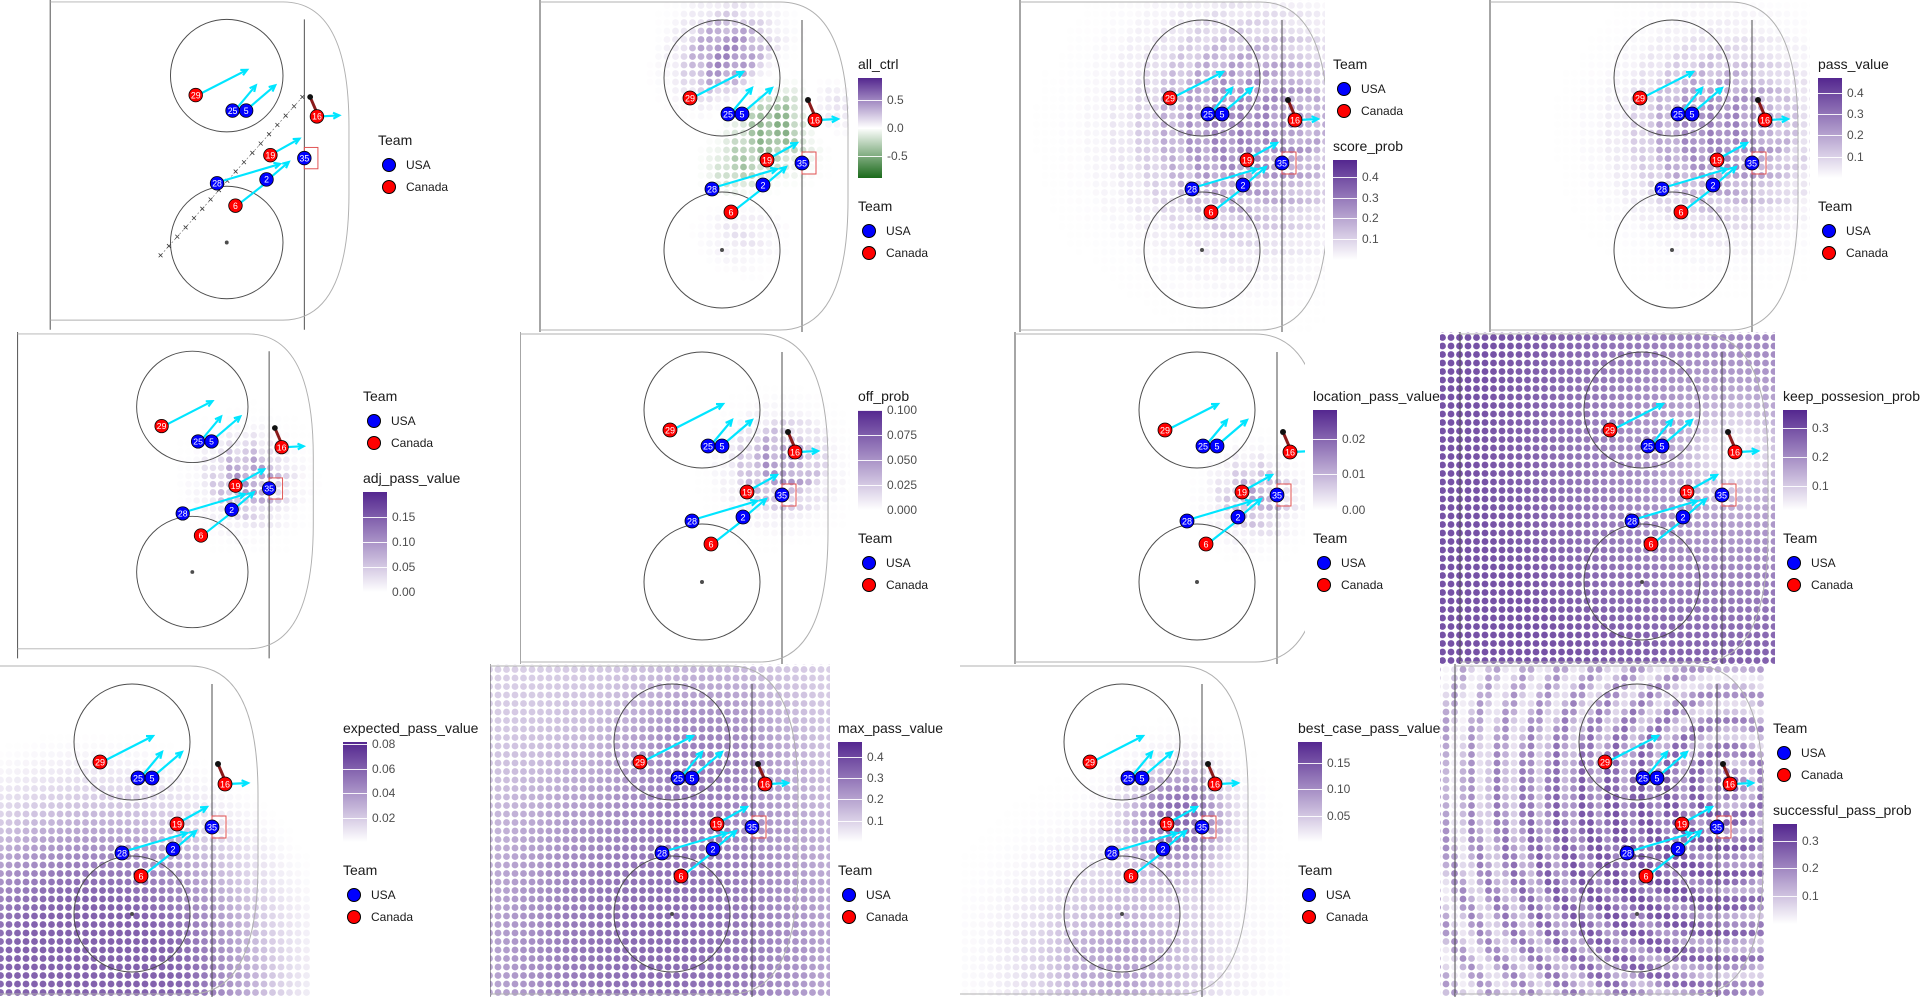  Describe the element at coordinates (722, 250) in the screenshot. I see `faceoff-dot` at that location.